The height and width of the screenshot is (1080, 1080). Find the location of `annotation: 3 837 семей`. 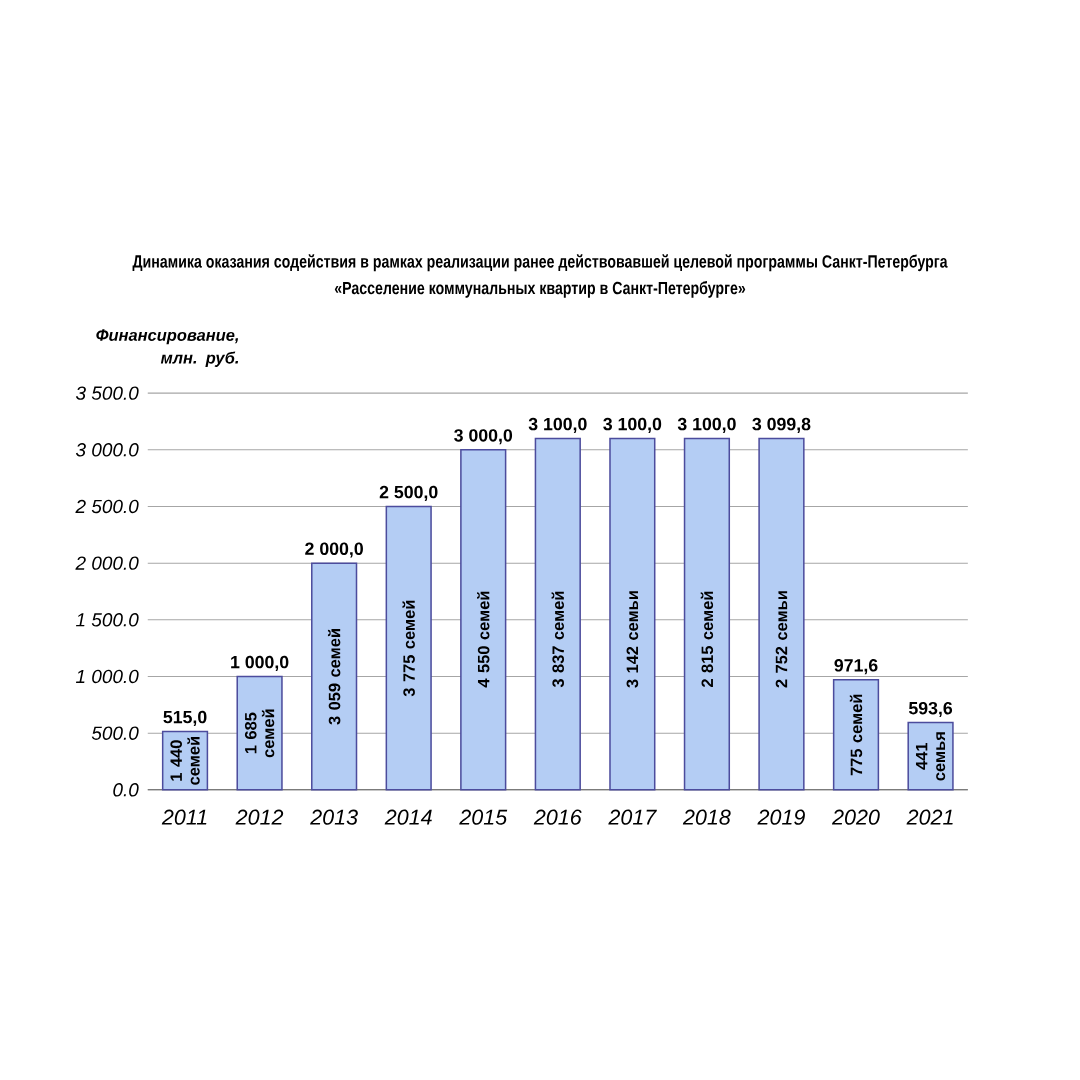

annotation: 3 837 семей is located at coordinates (558, 639).